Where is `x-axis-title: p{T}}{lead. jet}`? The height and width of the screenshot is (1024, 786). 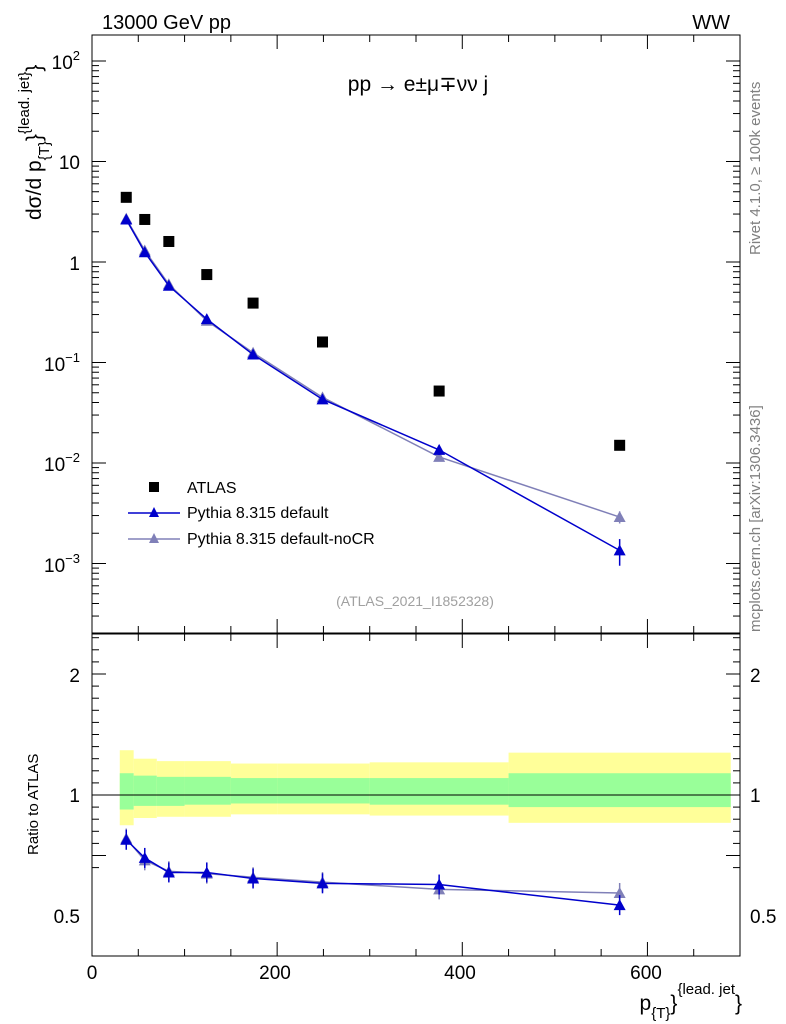
x-axis-title: p{T}}{lead. jet} is located at coordinates (691, 1001).